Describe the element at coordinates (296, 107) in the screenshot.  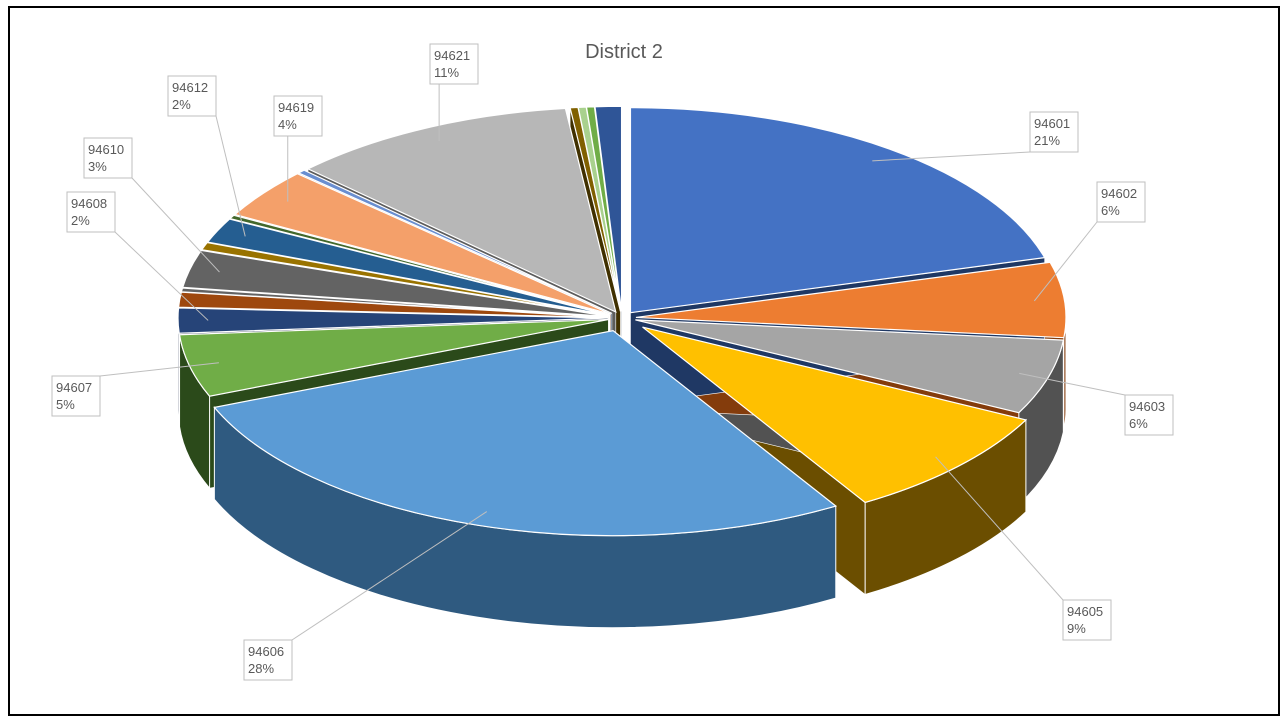
I see `data-label-name-94619: 94619` at that location.